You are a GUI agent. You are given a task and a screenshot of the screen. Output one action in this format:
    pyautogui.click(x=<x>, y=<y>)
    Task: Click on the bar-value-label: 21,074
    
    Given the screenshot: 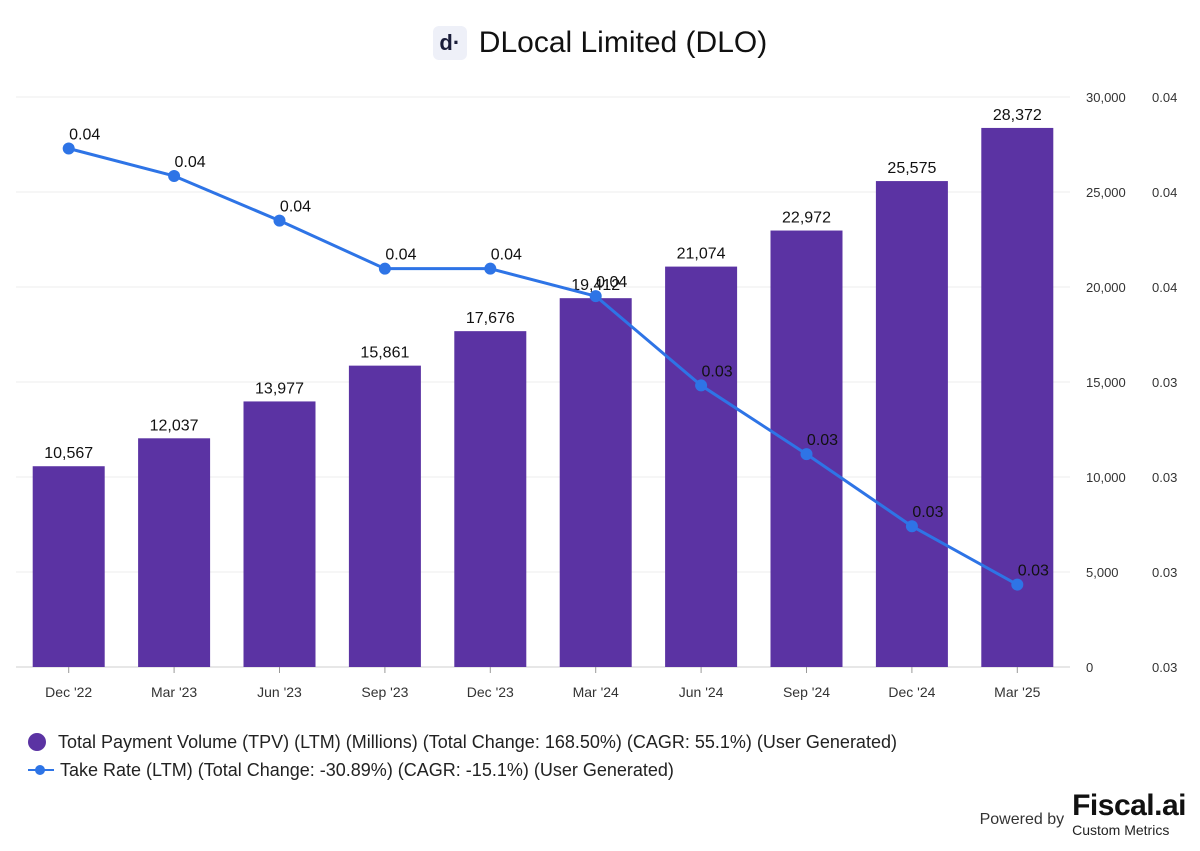 What is the action you would take?
    pyautogui.click(x=701, y=254)
    